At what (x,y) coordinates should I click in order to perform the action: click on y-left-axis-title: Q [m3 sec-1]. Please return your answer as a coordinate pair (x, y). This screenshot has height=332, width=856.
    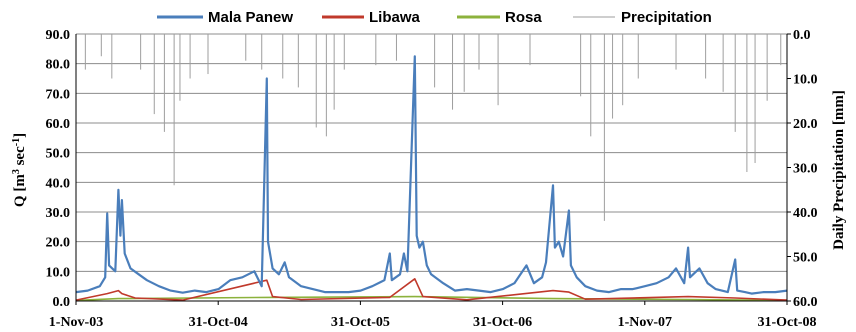
    Looking at the image, I should click on (20, 170).